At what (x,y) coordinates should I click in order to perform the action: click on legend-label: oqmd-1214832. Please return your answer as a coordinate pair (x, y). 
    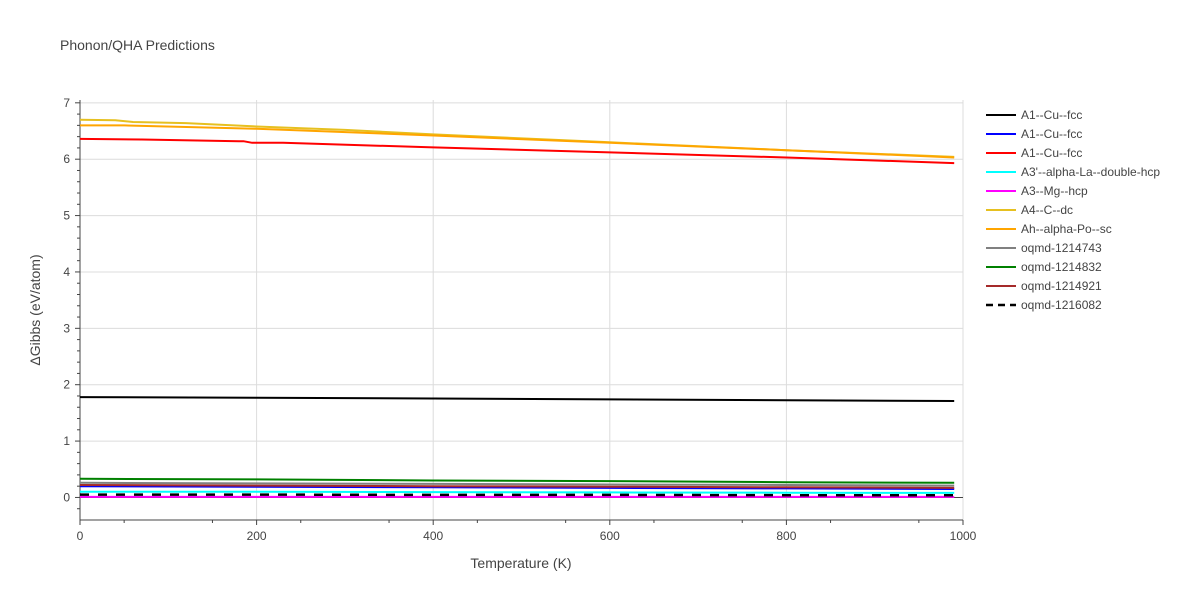
    Looking at the image, I should click on (1061, 267).